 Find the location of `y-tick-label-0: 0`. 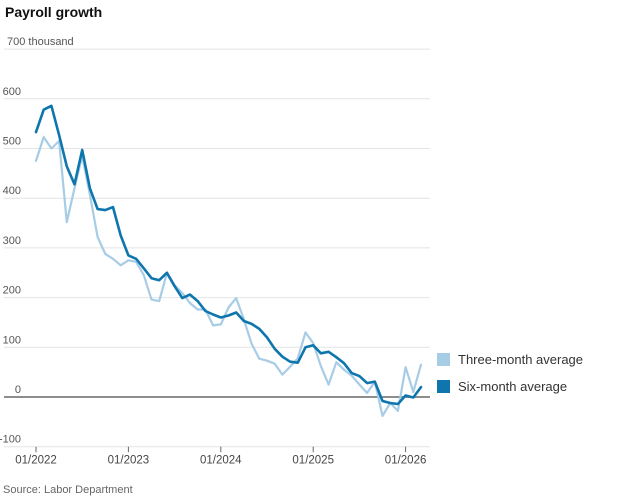

y-tick-label-0: 0 is located at coordinates (18, 390).